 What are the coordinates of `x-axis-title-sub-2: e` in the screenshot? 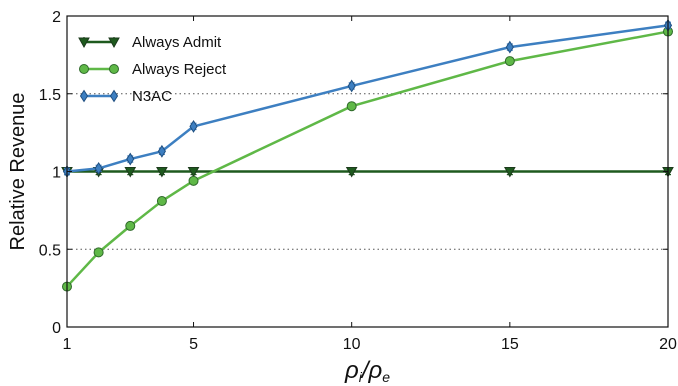 It's located at (386, 377).